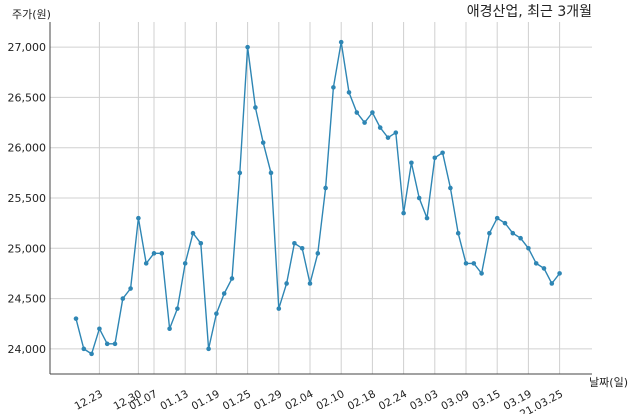 Image resolution: width=640 pixels, height=414 pixels. Describe the element at coordinates (486, 400) in the screenshot. I see `x-tick-label: 03.15` at that location.